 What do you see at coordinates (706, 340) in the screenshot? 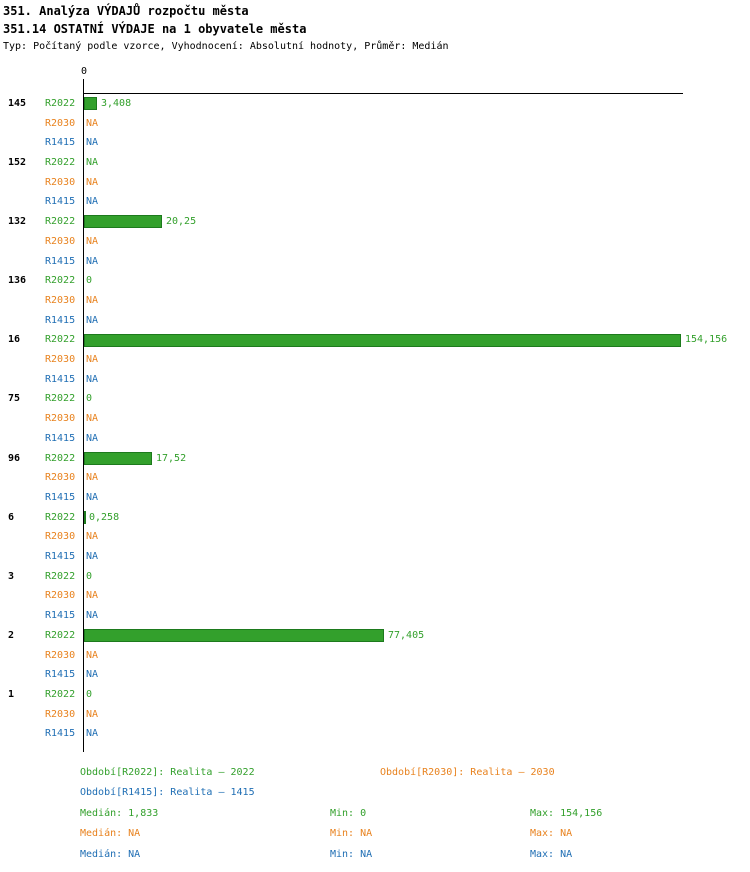
I see `value-label: 154,156` at bounding box center [706, 340].